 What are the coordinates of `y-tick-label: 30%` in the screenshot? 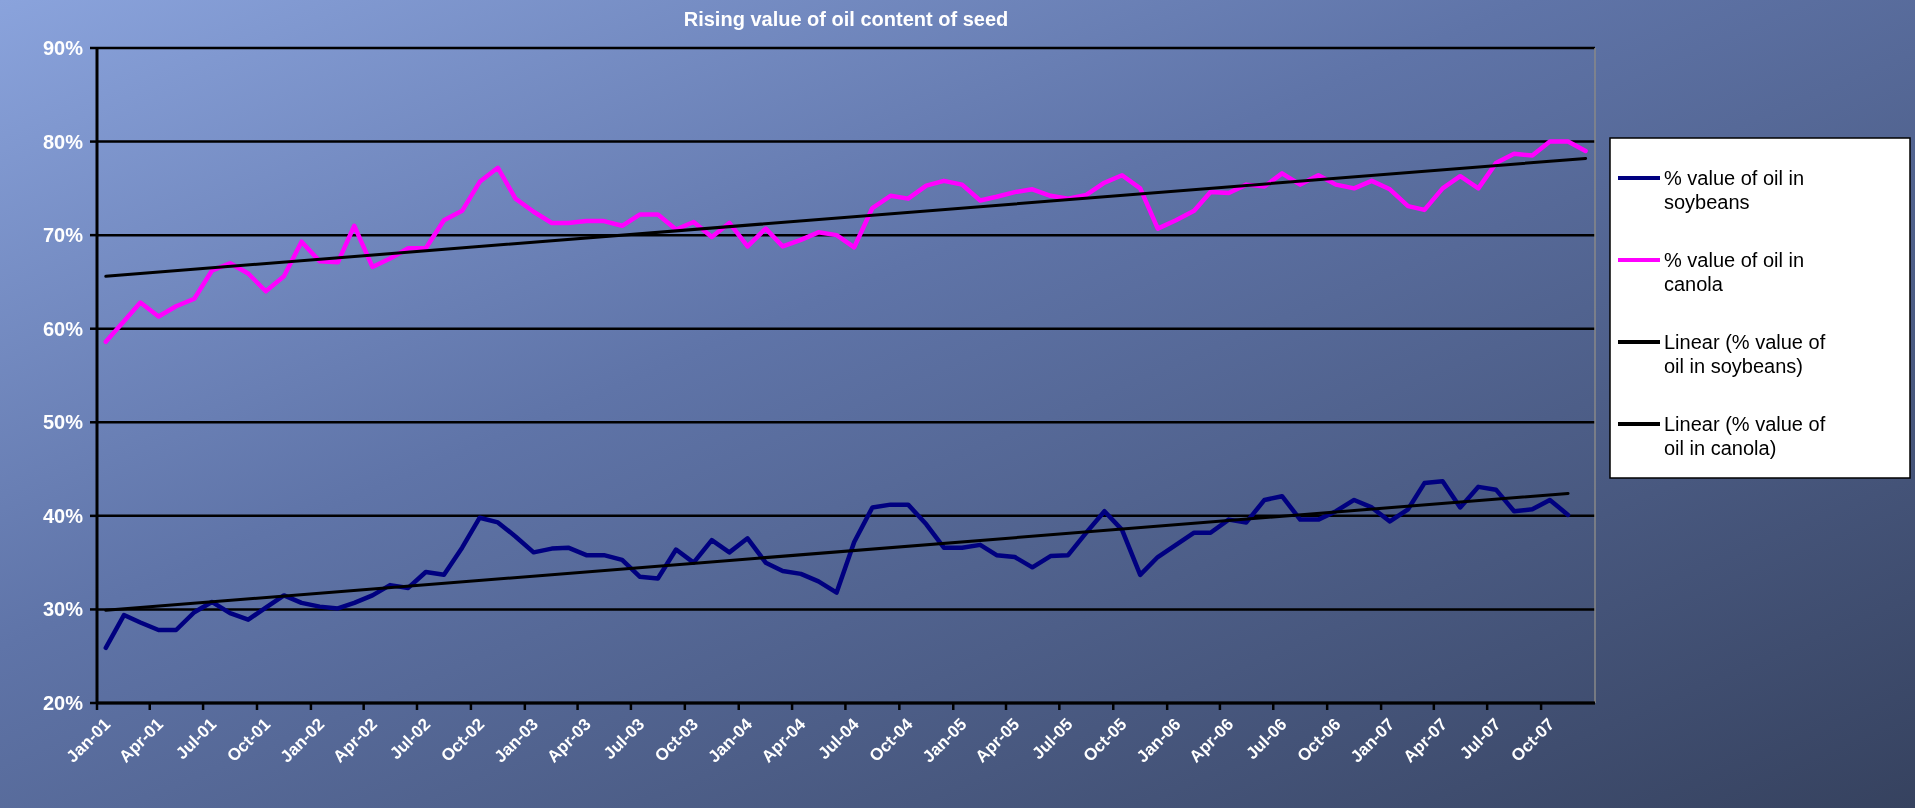 It's located at (63, 609).